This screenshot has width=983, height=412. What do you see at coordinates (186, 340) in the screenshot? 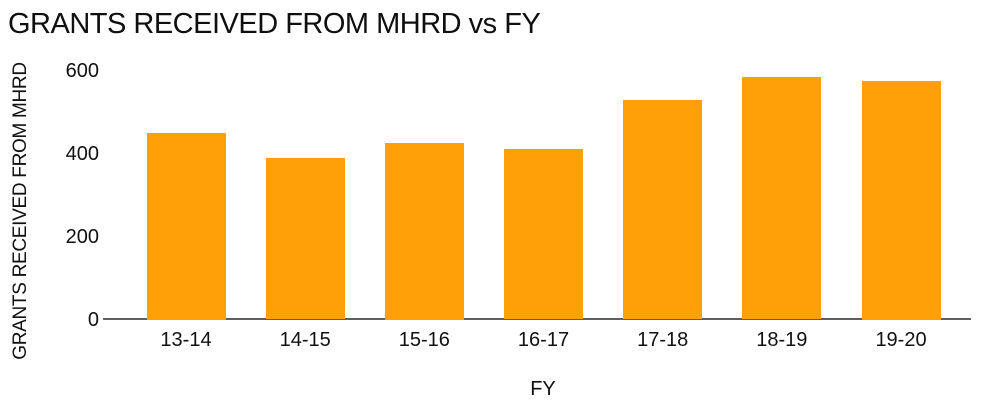
I see `x-tick-label: 13-14` at bounding box center [186, 340].